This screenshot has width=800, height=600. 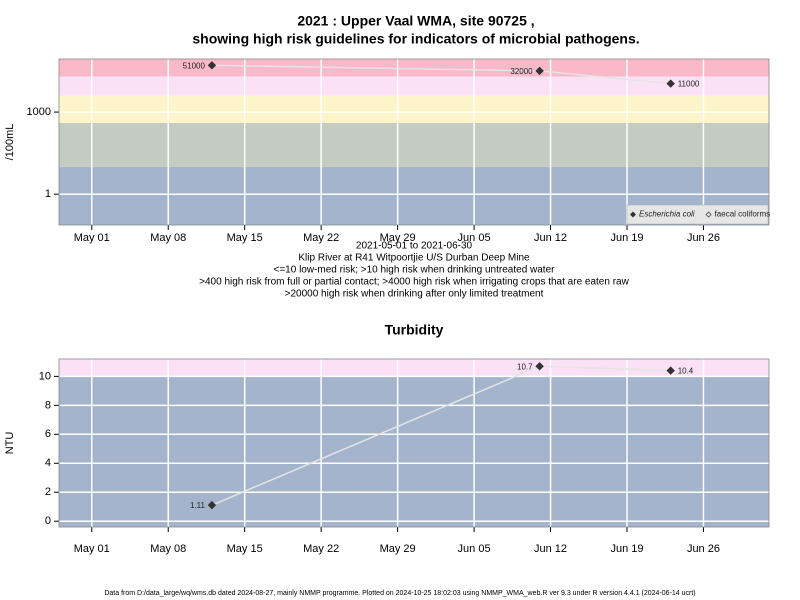 I want to click on legend-label: Escherichia coli, so click(x=667, y=214).